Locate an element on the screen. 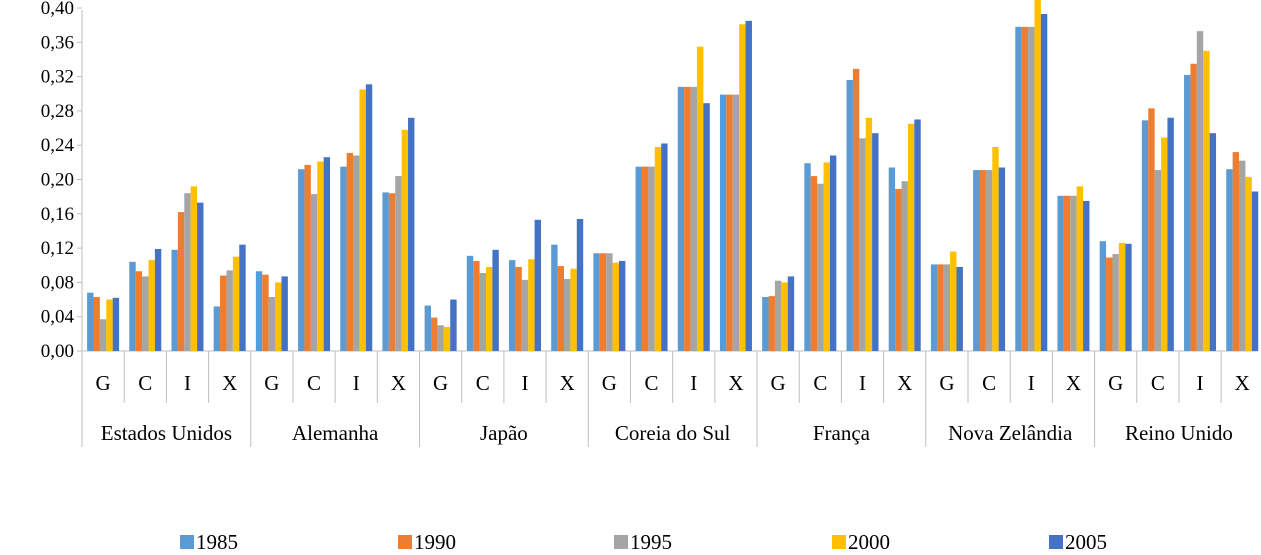  y-tick-label: 0,20 is located at coordinates (57, 180).